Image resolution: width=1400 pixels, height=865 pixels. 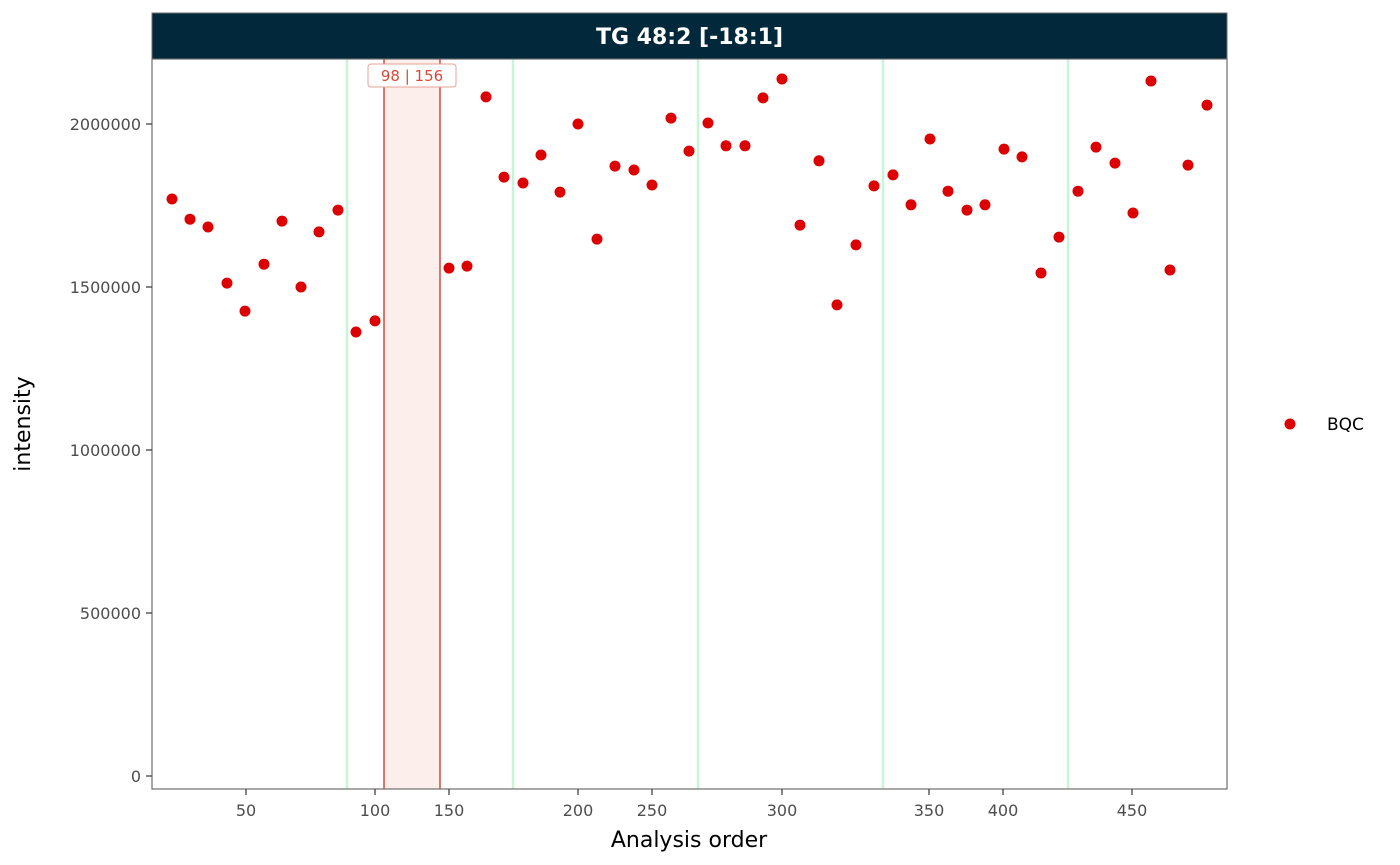 I want to click on facet-strip, so click(x=689, y=36).